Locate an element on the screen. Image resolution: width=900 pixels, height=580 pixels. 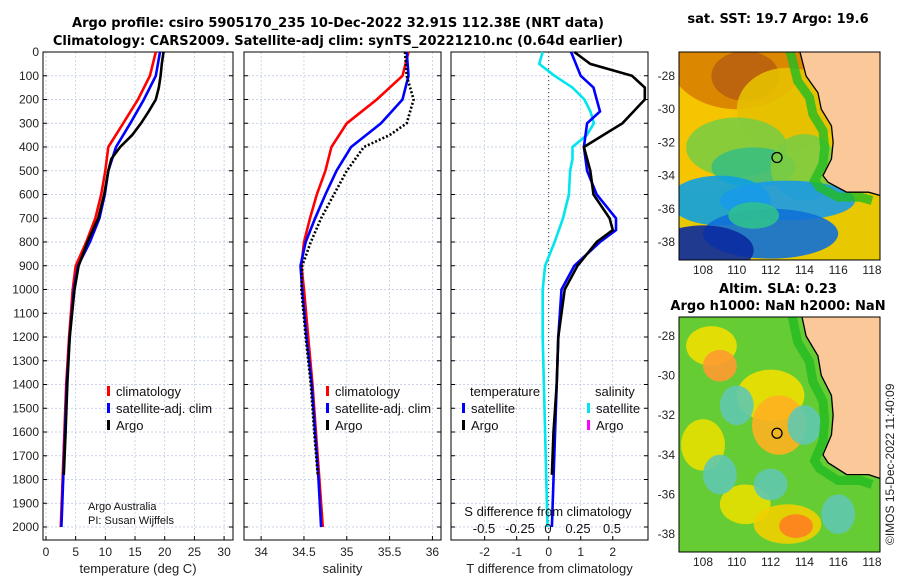
x-tick-label: 35.5 is located at coordinates (390, 552).